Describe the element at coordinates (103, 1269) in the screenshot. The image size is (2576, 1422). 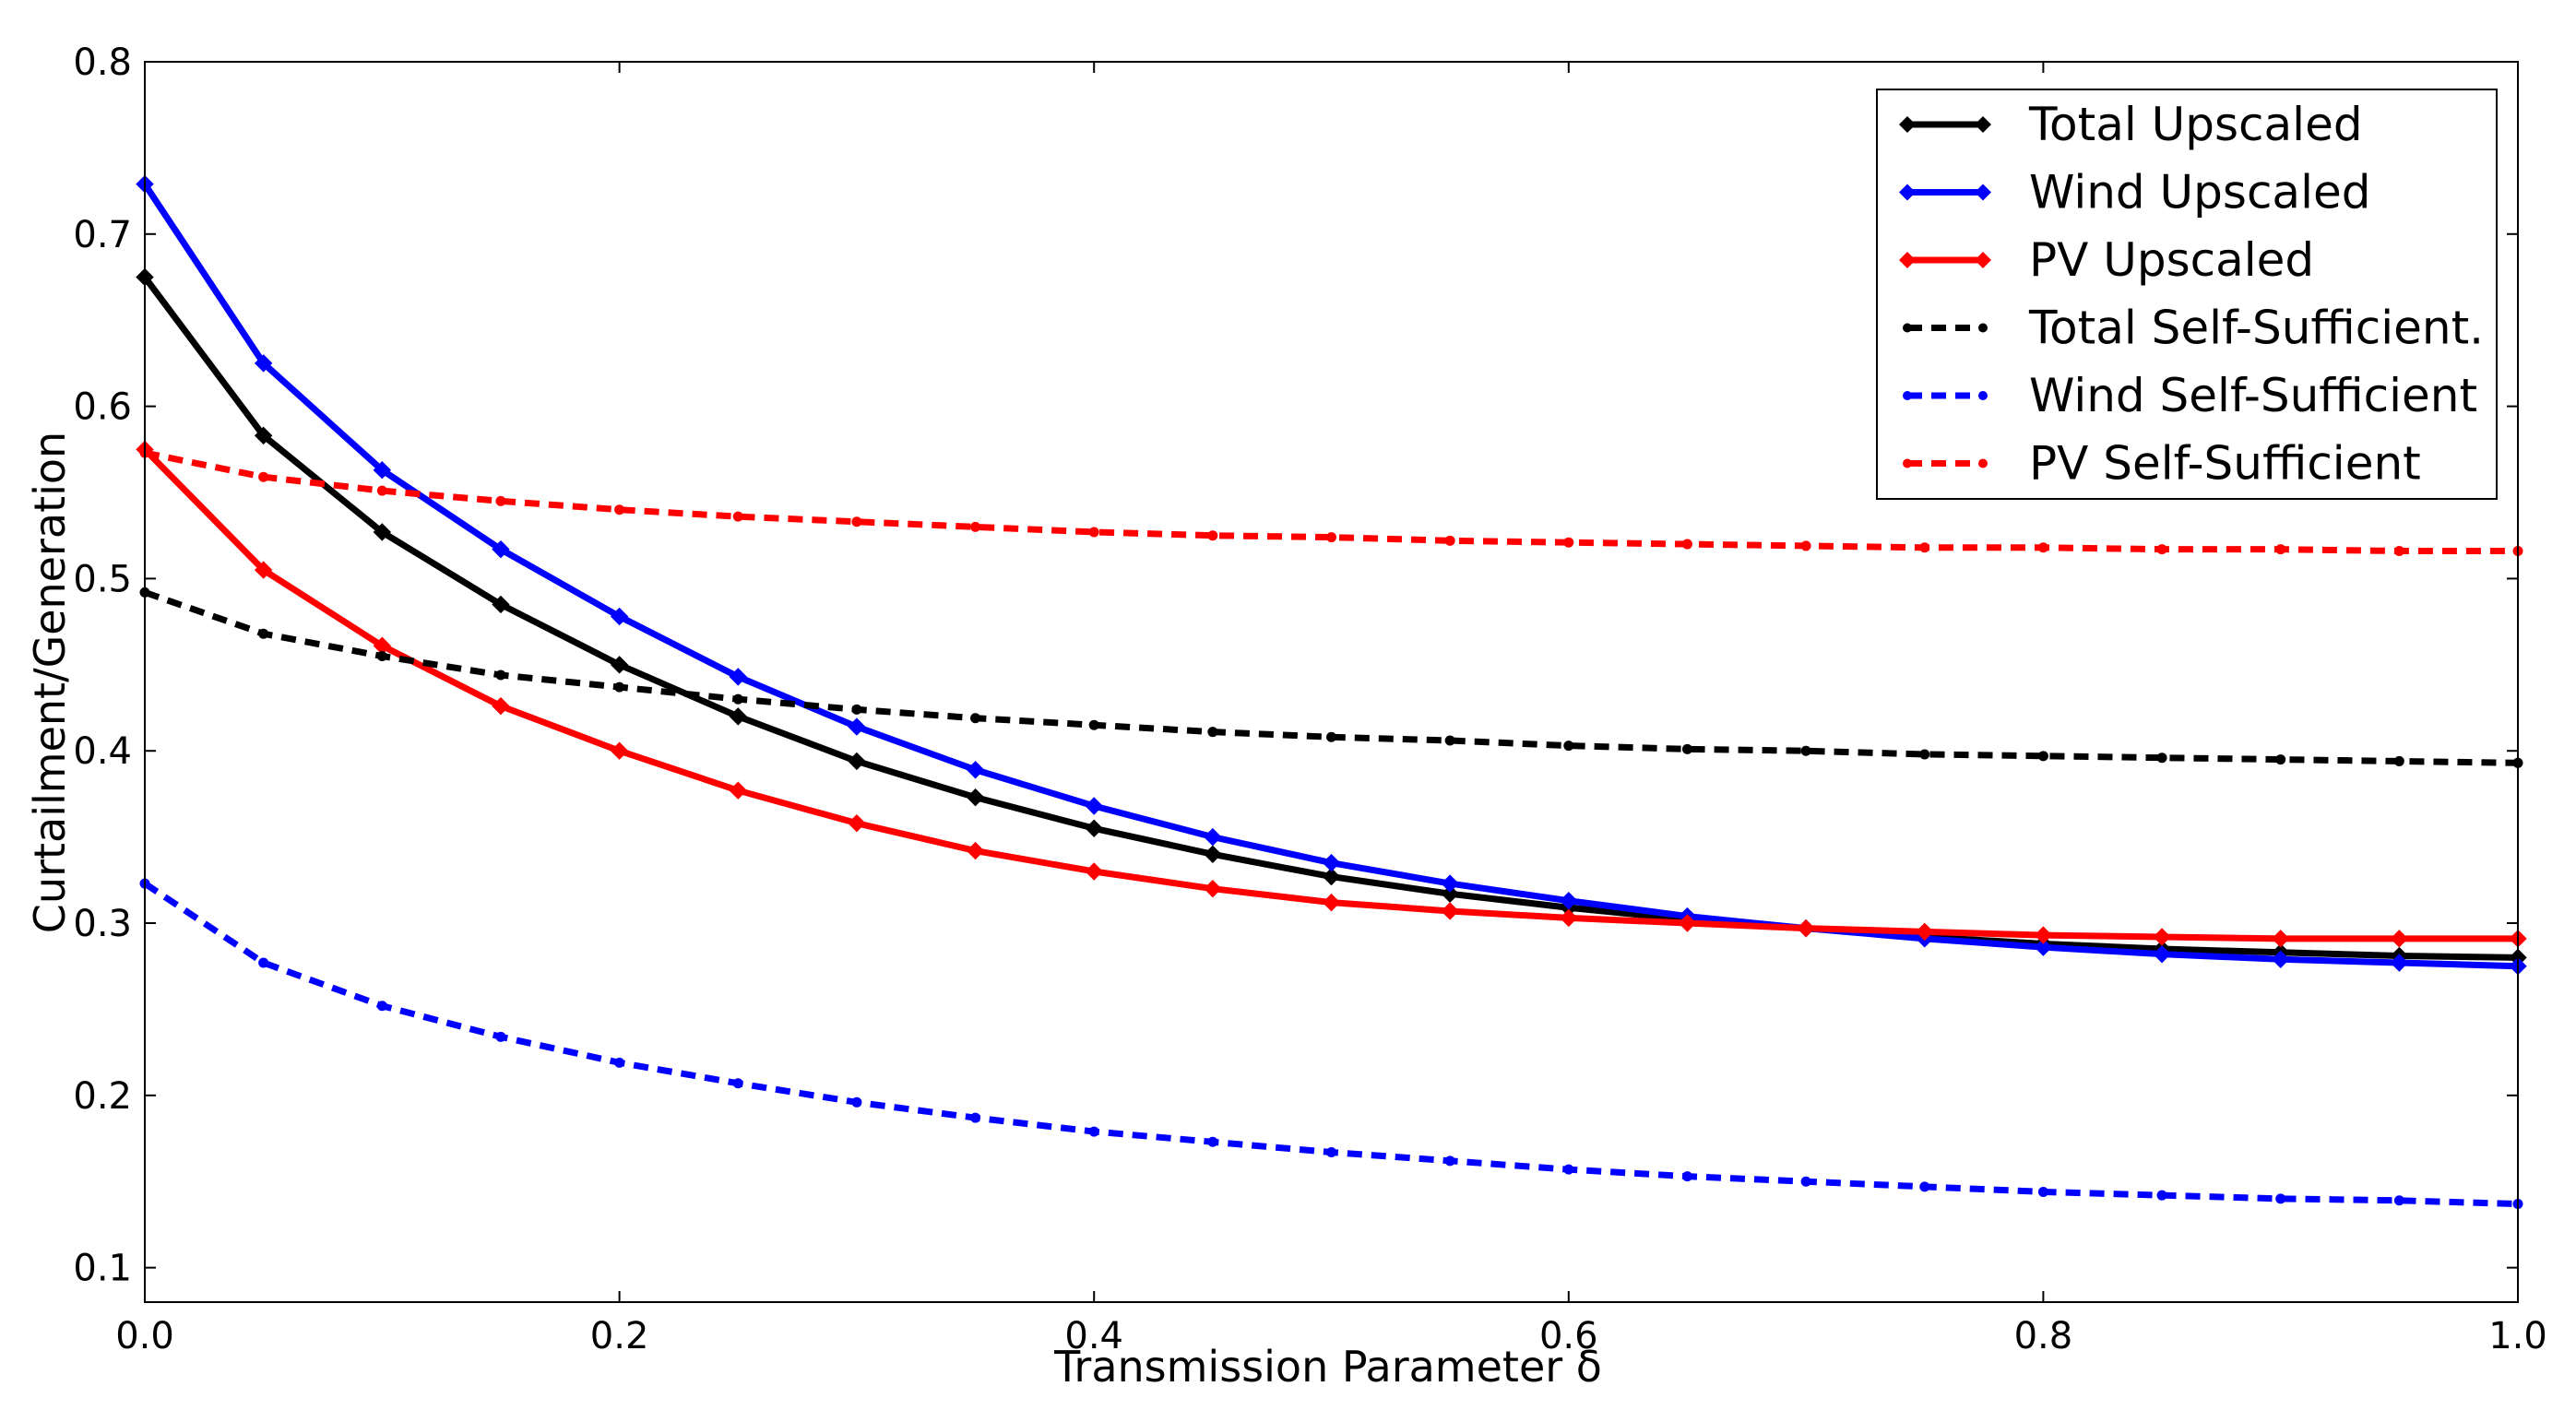
I see `y-tick-label: 0.1` at that location.